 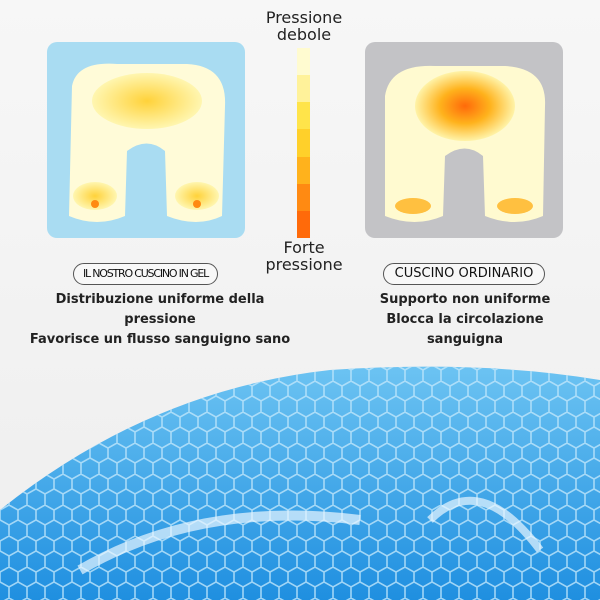 I want to click on desc-line: Distribuzione uniforme della, so click(x=160, y=299).